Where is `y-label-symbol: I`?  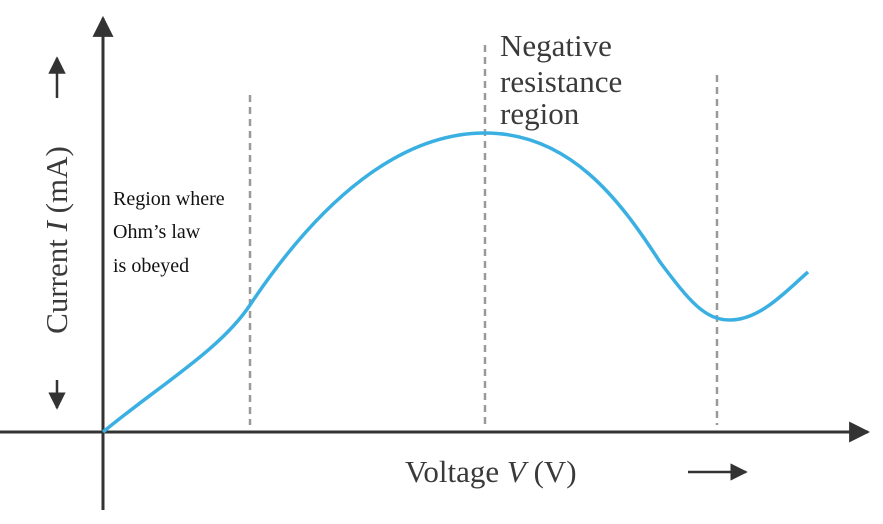 y-label-symbol: I is located at coordinates (56, 225).